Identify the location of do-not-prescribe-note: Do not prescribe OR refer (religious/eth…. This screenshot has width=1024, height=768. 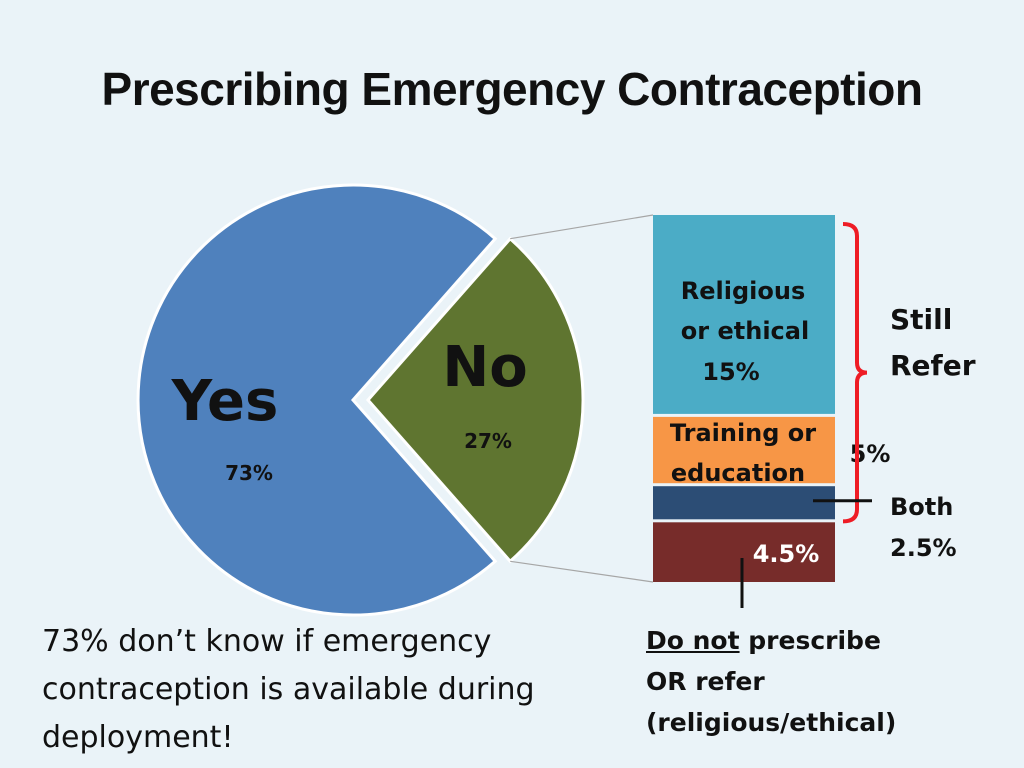
(816, 681).